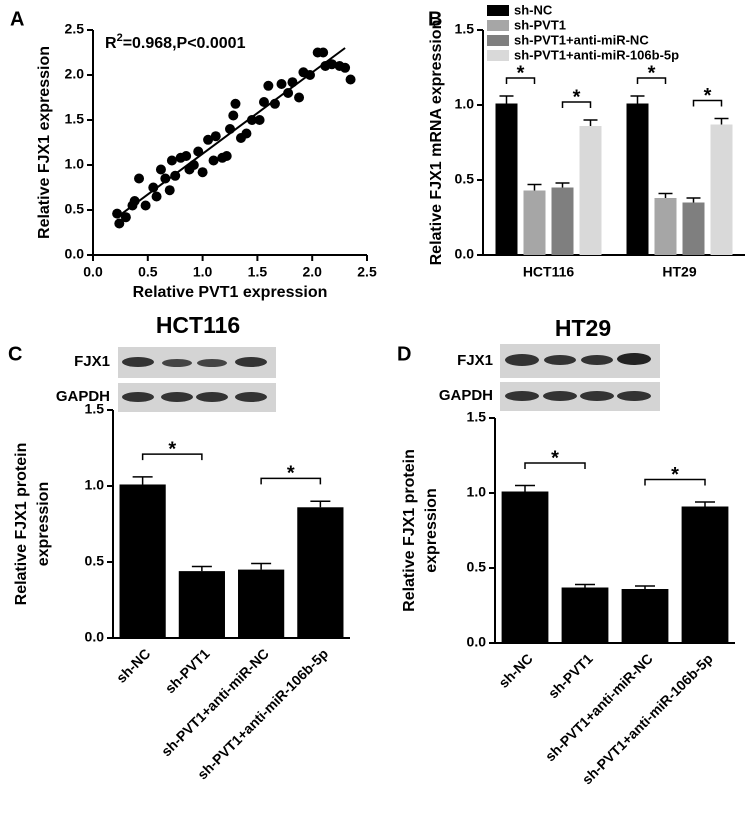 This screenshot has height=815, width=750. Describe the element at coordinates (581, 39) in the screenshot. I see `legend-label: sh-PVT1+anti-miR-NC` at that location.